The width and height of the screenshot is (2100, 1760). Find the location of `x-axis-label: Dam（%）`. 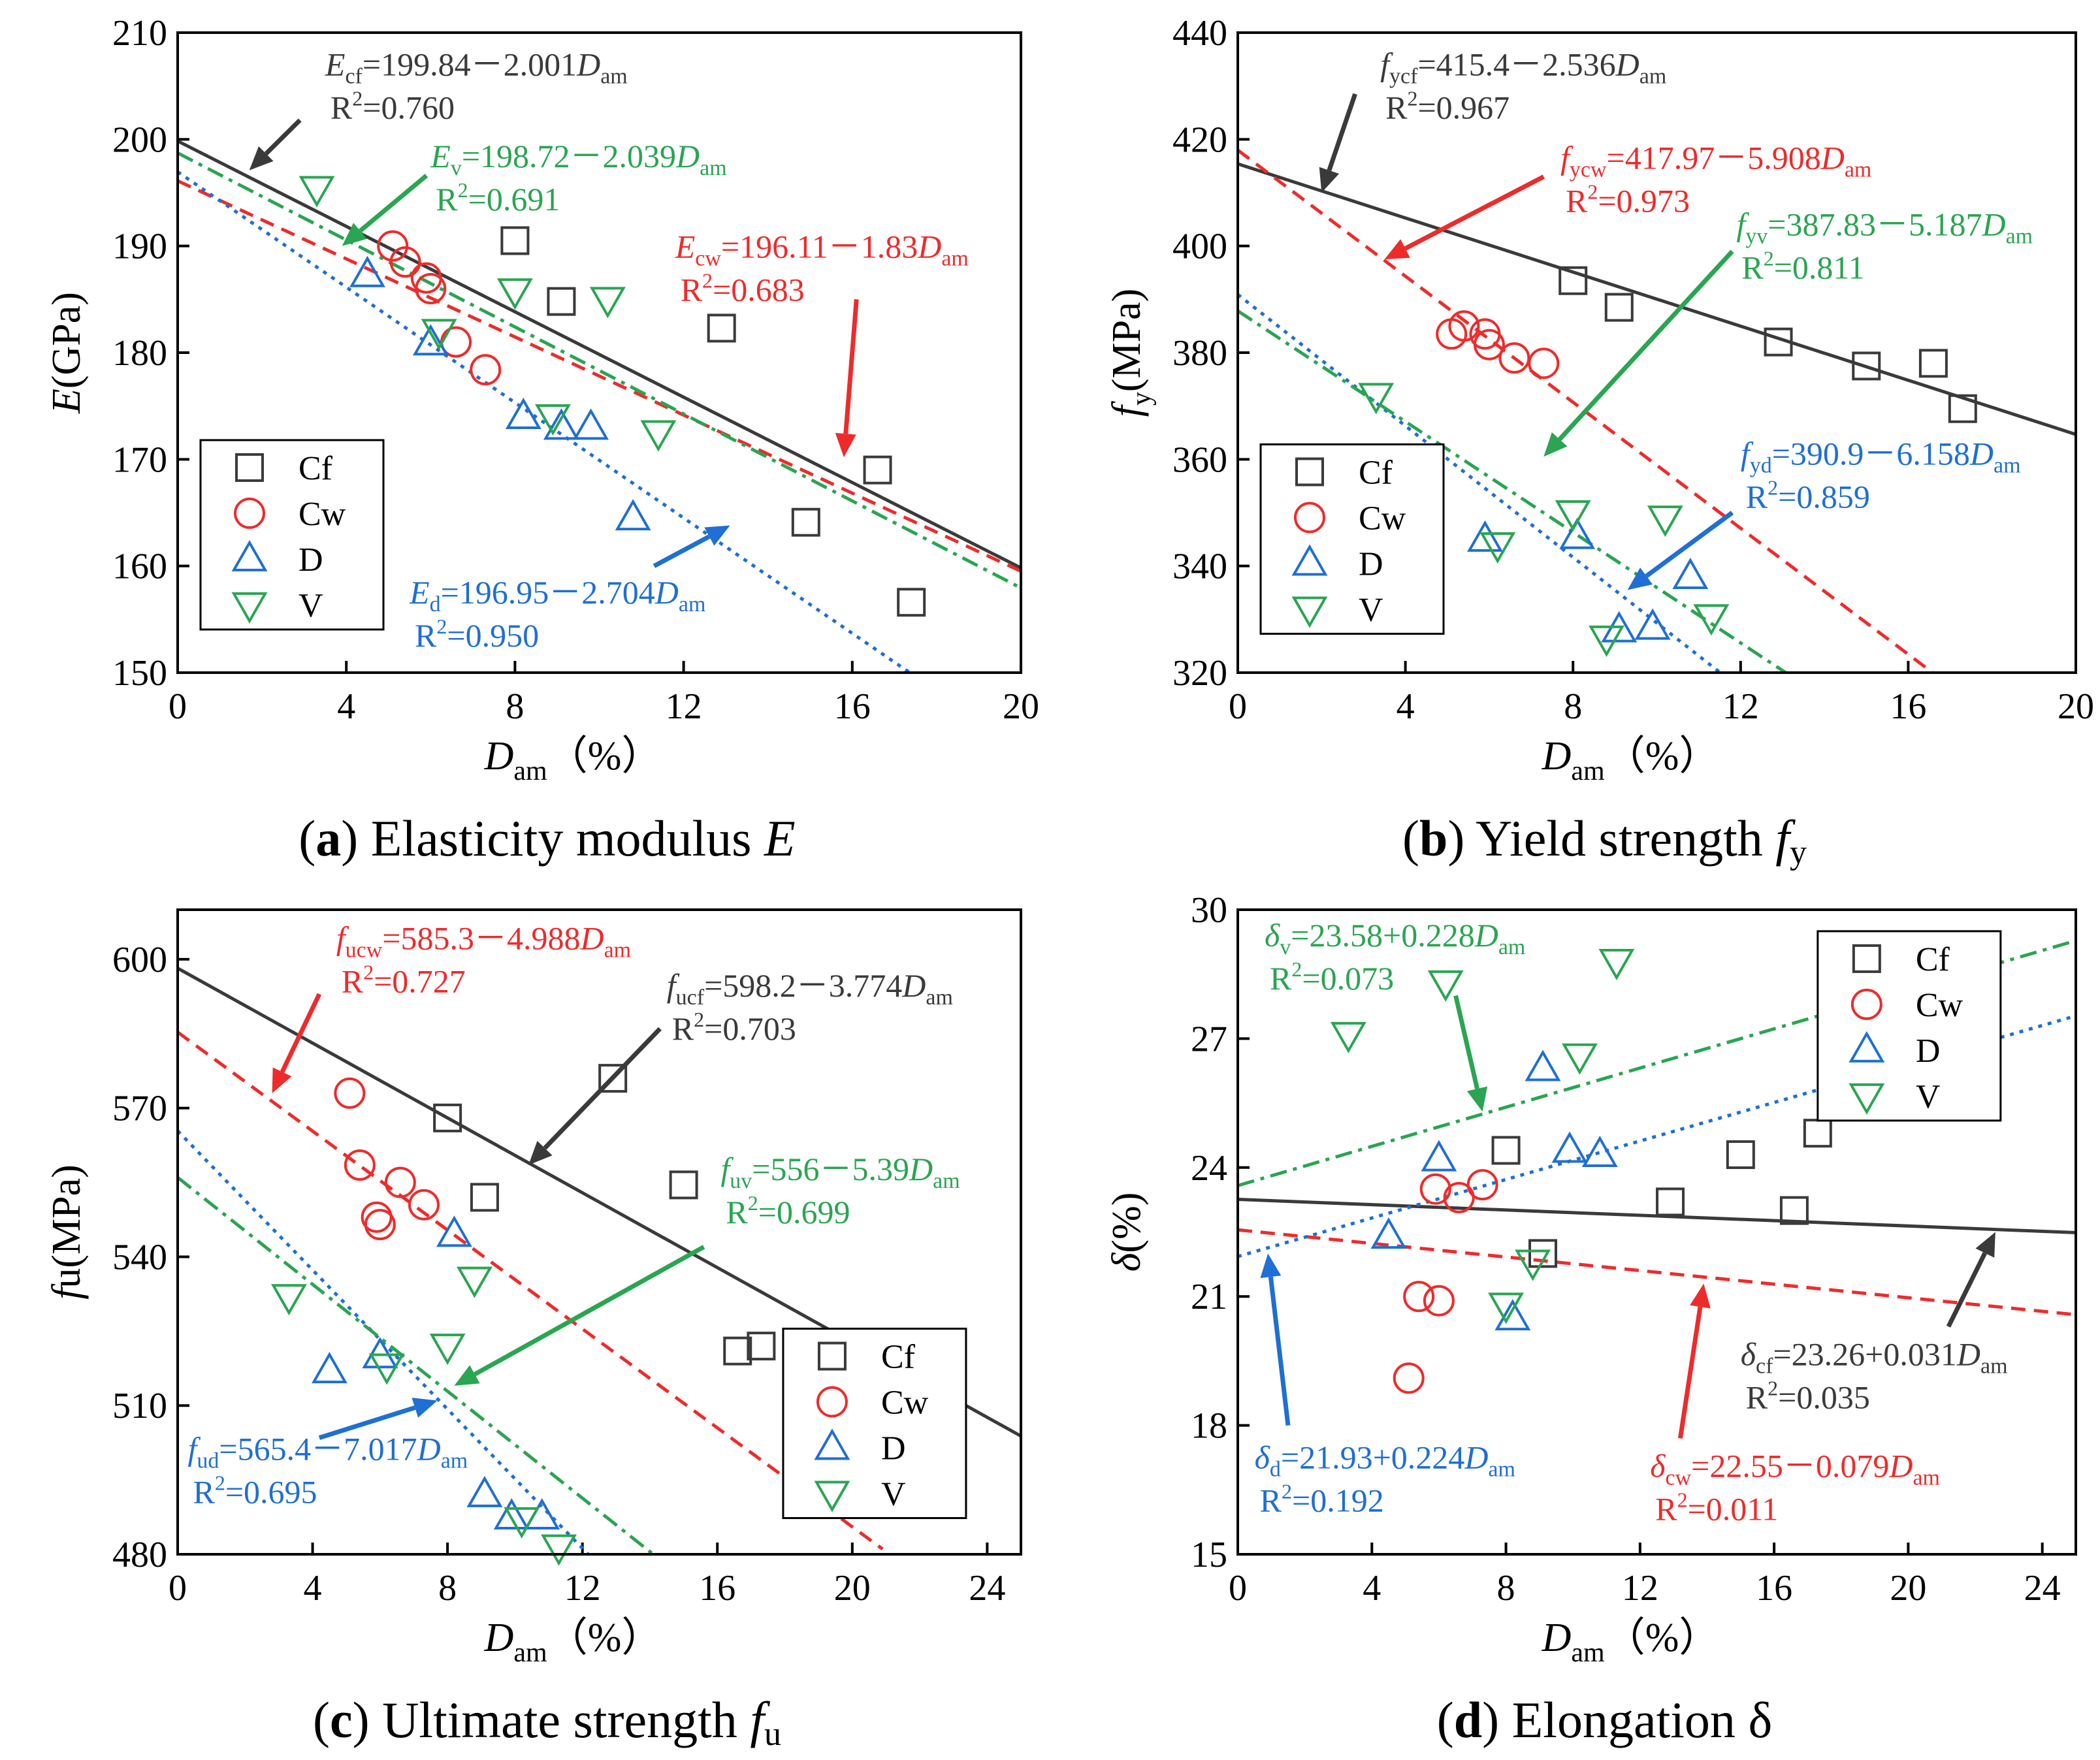

x-axis-label: Dam（%） is located at coordinates (573, 1642).